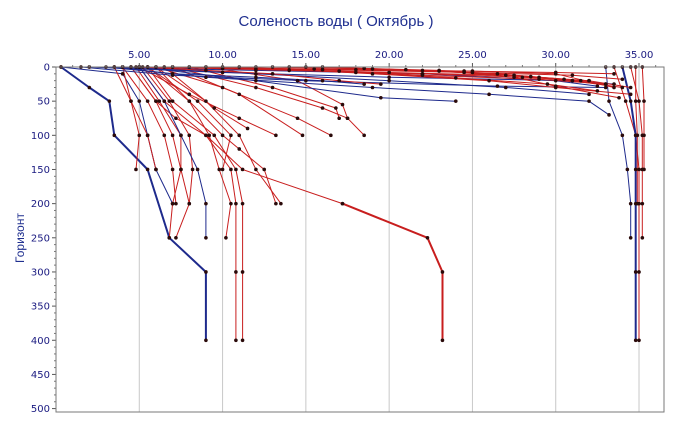 The height and width of the screenshot is (426, 675). Describe the element at coordinates (40, 375) in the screenshot. I see `y-tick-label: 450` at that location.